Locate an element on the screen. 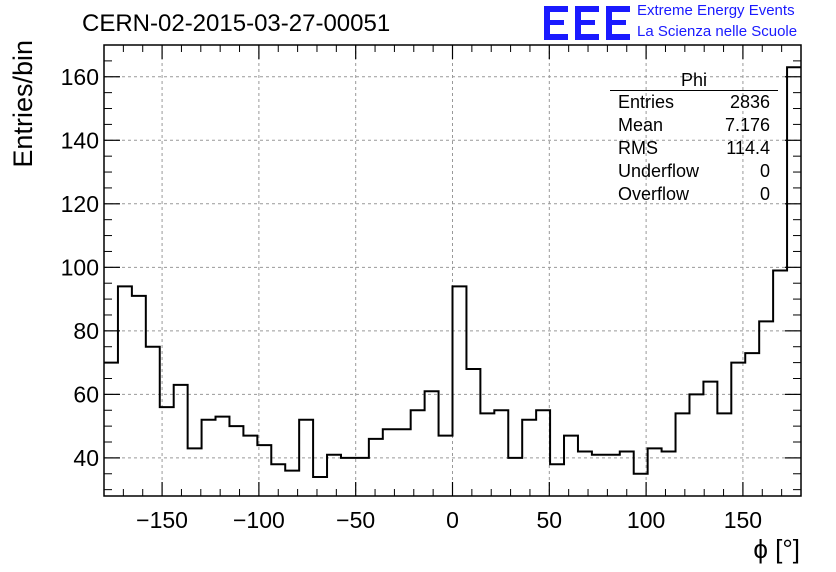  x-tick-label: −150 is located at coordinates (162, 520).